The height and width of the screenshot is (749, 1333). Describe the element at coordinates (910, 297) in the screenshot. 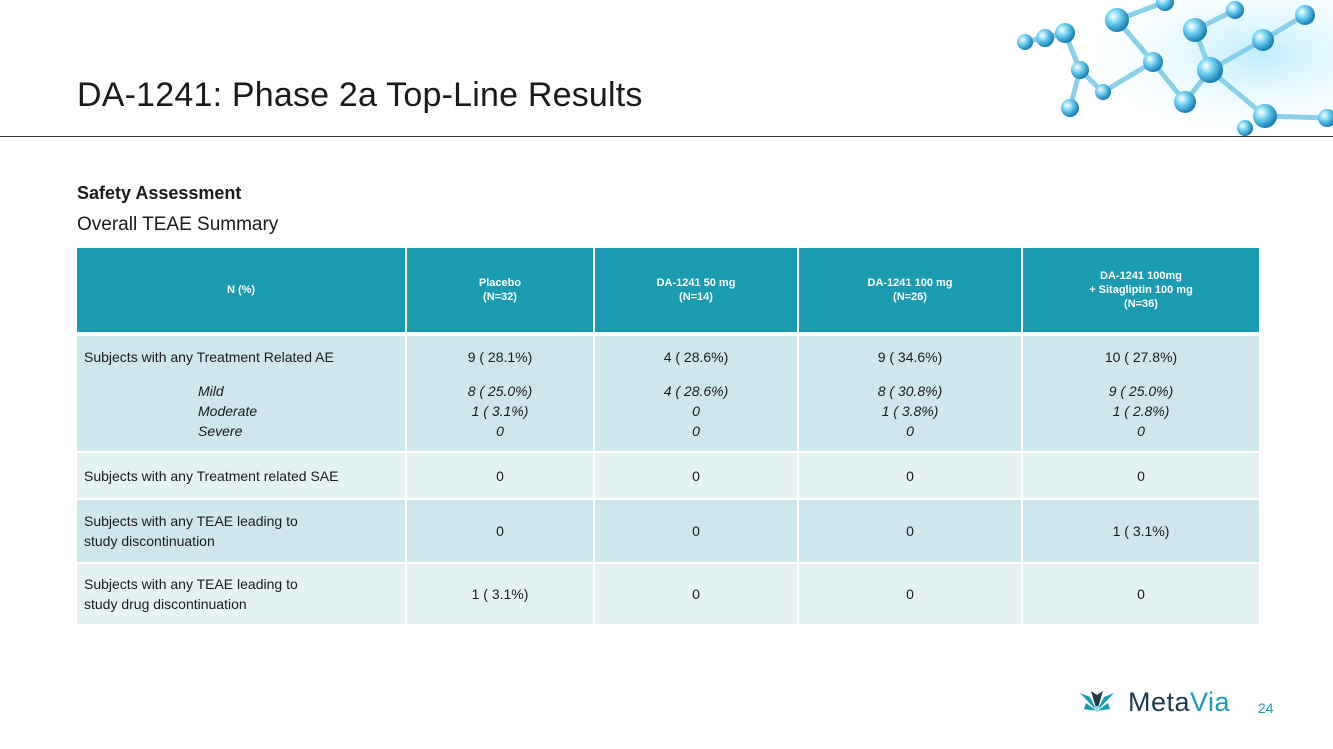

I see `header-n: (N=26)` at that location.